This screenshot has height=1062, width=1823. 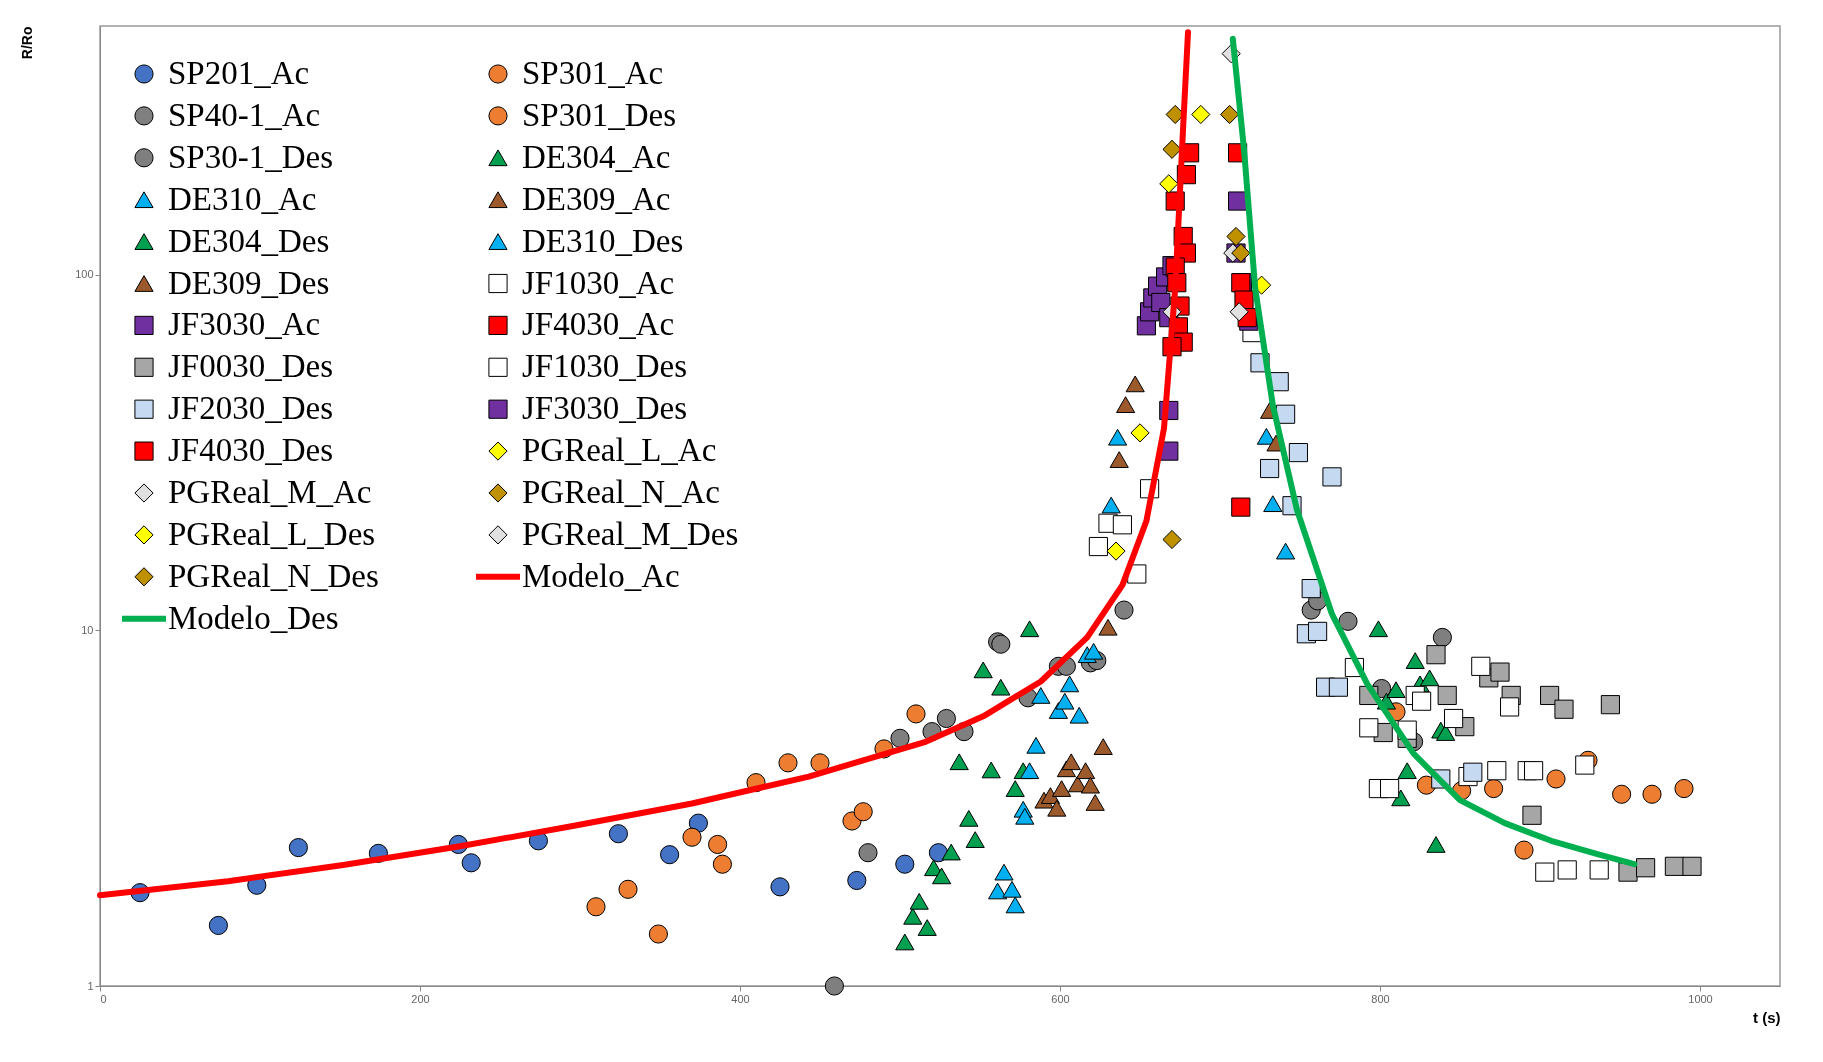 What do you see at coordinates (251, 366) in the screenshot?
I see `legend-label: JF0030_Des` at bounding box center [251, 366].